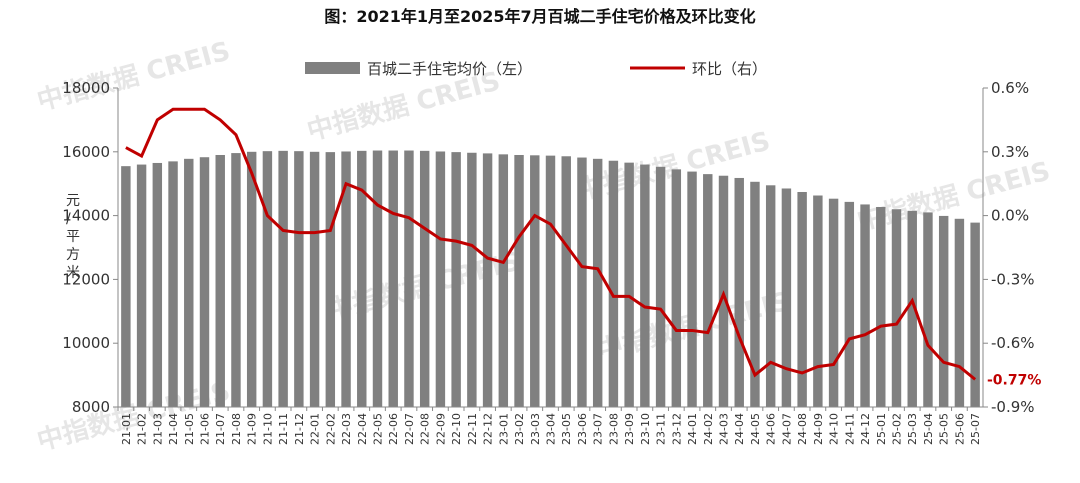 This screenshot has width=1080, height=483. Describe the element at coordinates (157, 429) in the screenshot. I see `x-tick-label: 21-03` at that location.